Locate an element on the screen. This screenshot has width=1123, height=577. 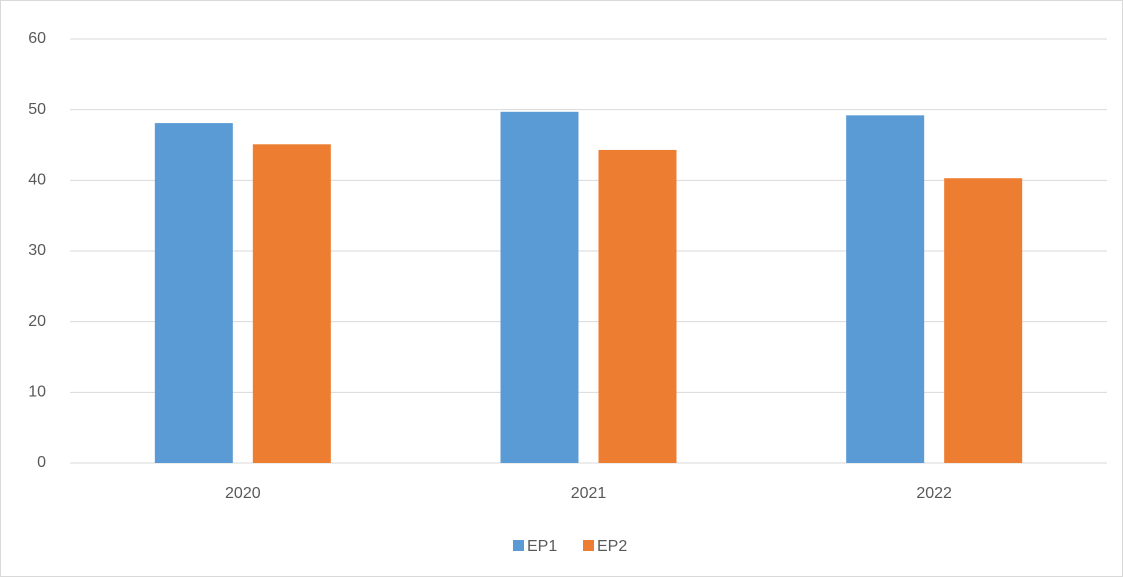
legend-label: EP1 is located at coordinates (542, 546).